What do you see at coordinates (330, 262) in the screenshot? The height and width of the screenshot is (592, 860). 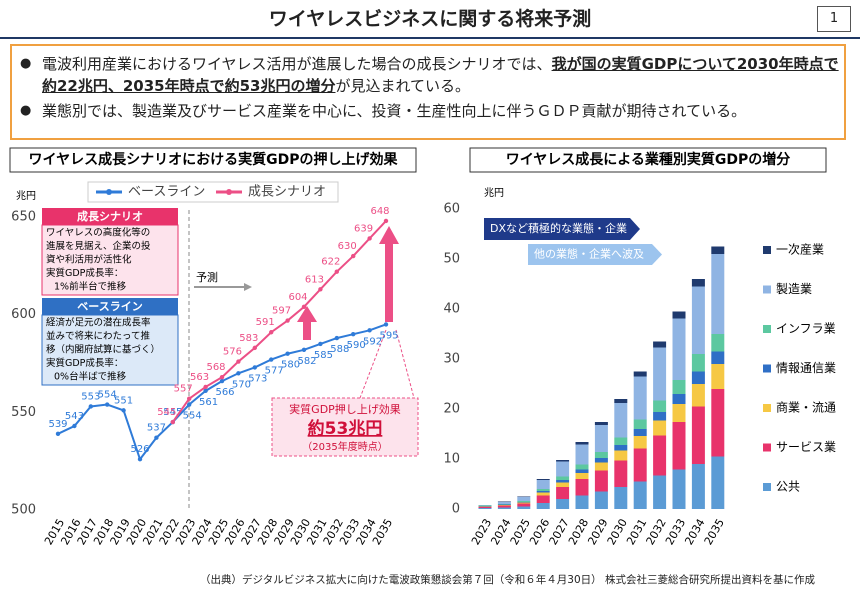 I see `data-label: 622` at bounding box center [330, 262].